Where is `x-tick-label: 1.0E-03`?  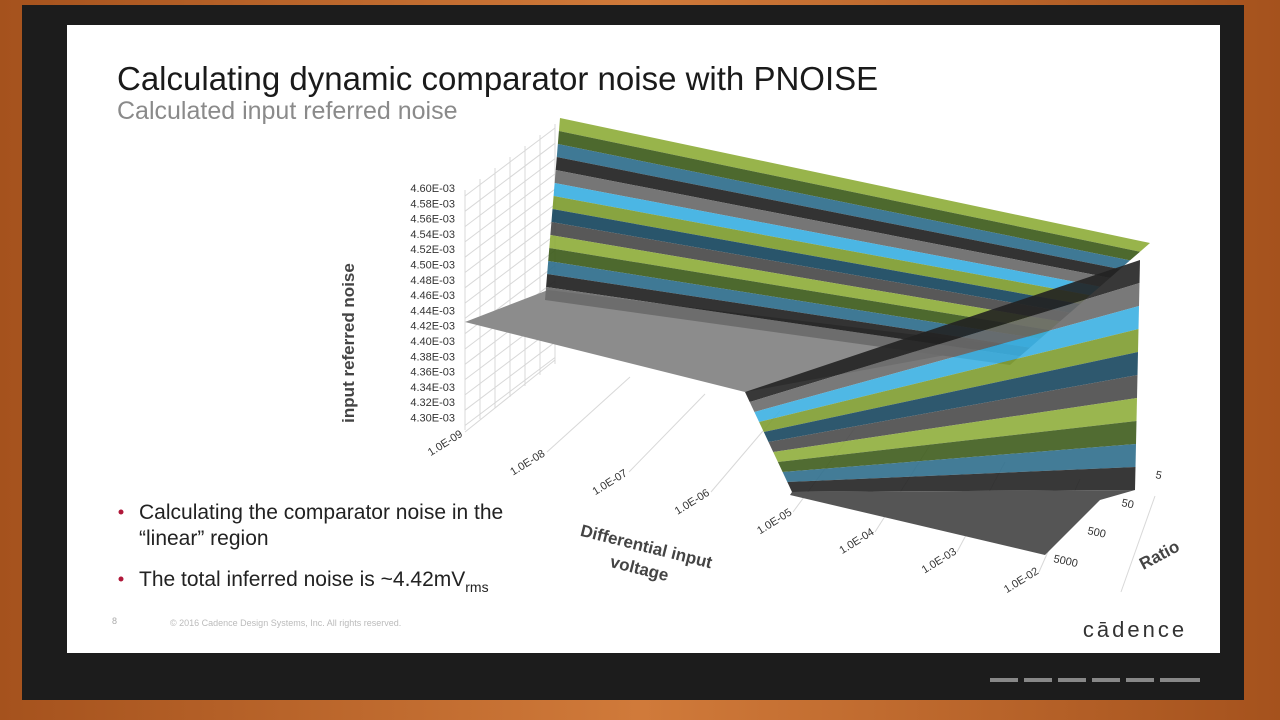
x-tick-label: 1.0E-03 is located at coordinates (939, 561).